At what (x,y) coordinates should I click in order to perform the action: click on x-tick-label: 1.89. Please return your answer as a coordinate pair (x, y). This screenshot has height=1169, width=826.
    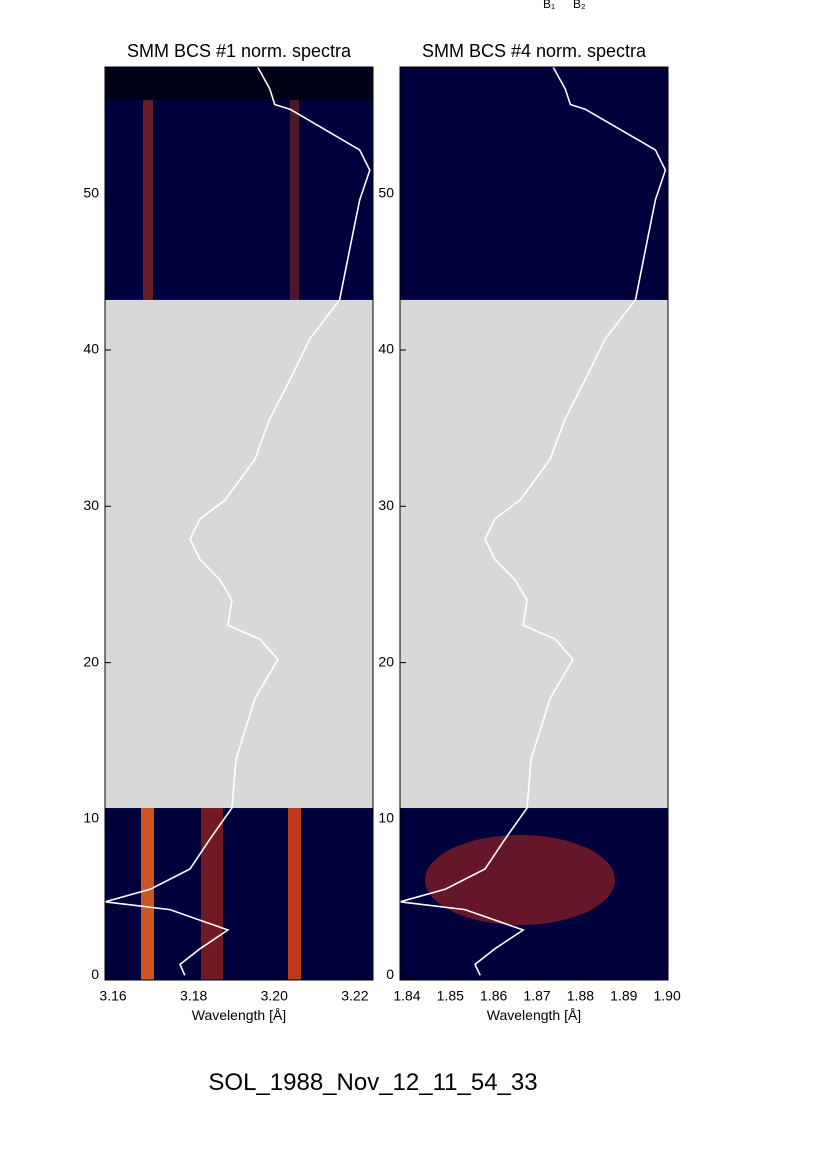
    Looking at the image, I should click on (623, 996).